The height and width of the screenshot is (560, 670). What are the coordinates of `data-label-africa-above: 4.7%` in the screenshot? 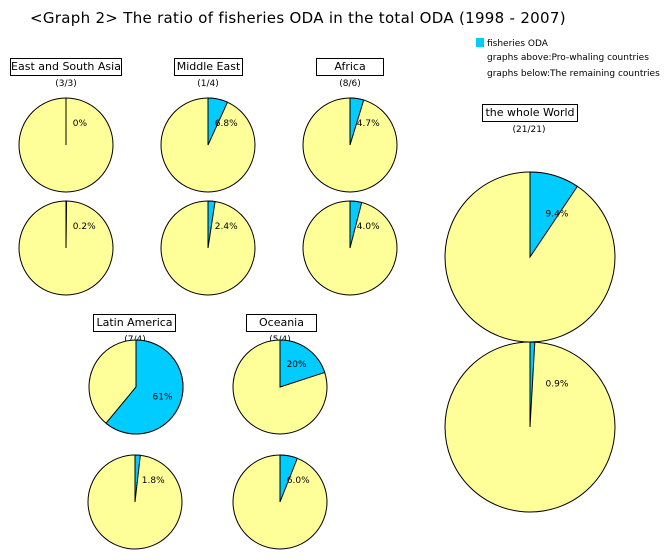 It's located at (368, 124).